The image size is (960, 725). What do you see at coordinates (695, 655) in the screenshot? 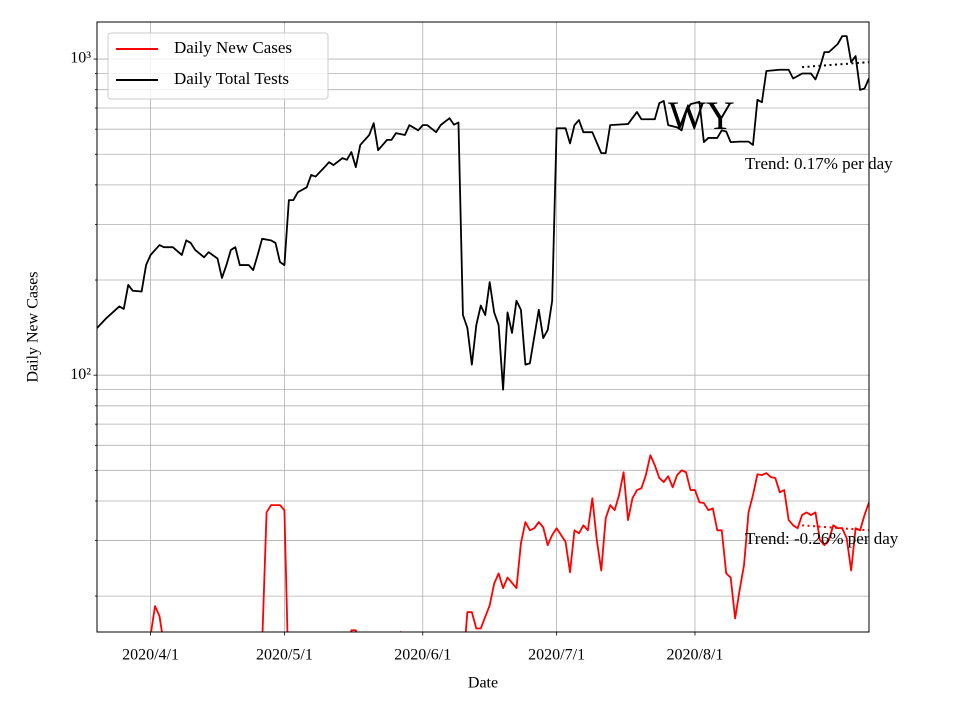
I see `x-tick-label: 2020/8/1` at bounding box center [695, 655].